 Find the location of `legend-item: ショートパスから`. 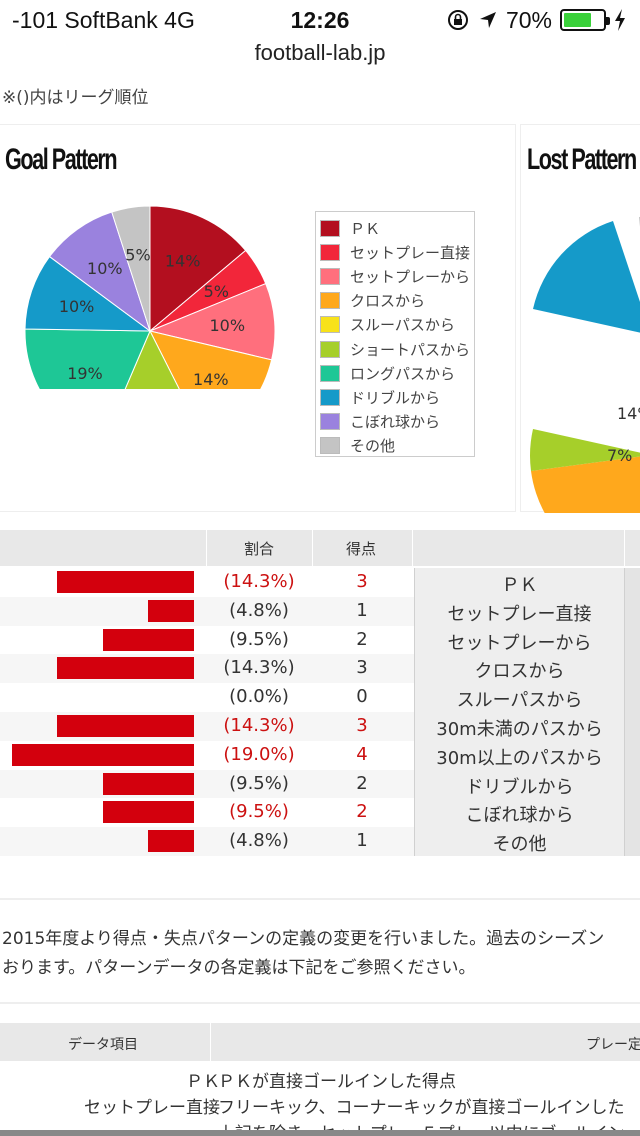

legend-item: ショートパスから is located at coordinates (395, 349).